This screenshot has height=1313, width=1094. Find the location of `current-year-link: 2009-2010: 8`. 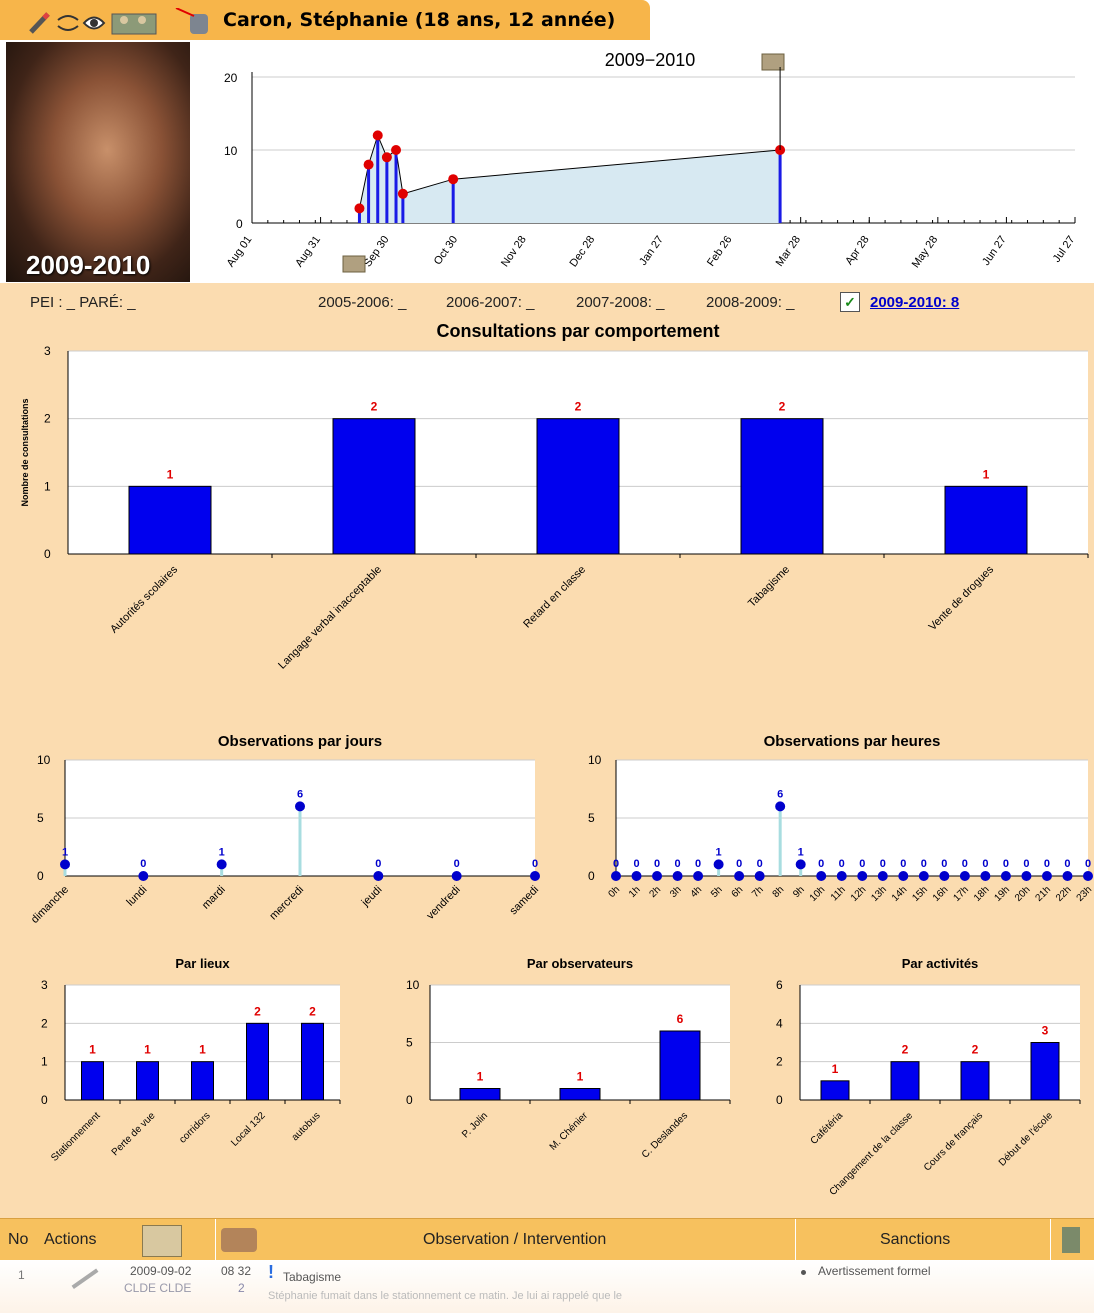

current-year-link: 2009-2010: 8 is located at coordinates (915, 302).